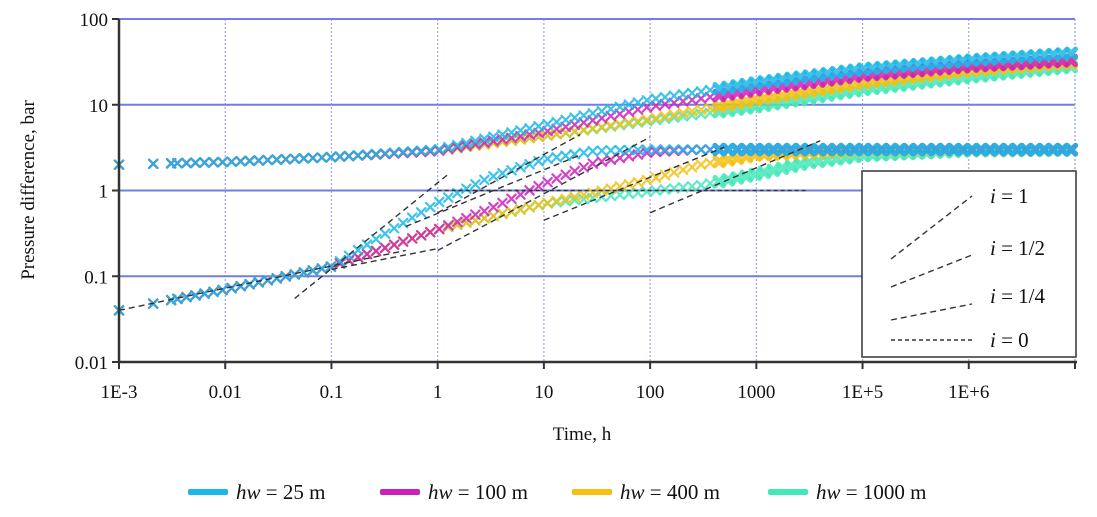  What do you see at coordinates (281, 491) in the screenshot?
I see `legend-label: hw = 25 m` at bounding box center [281, 491].